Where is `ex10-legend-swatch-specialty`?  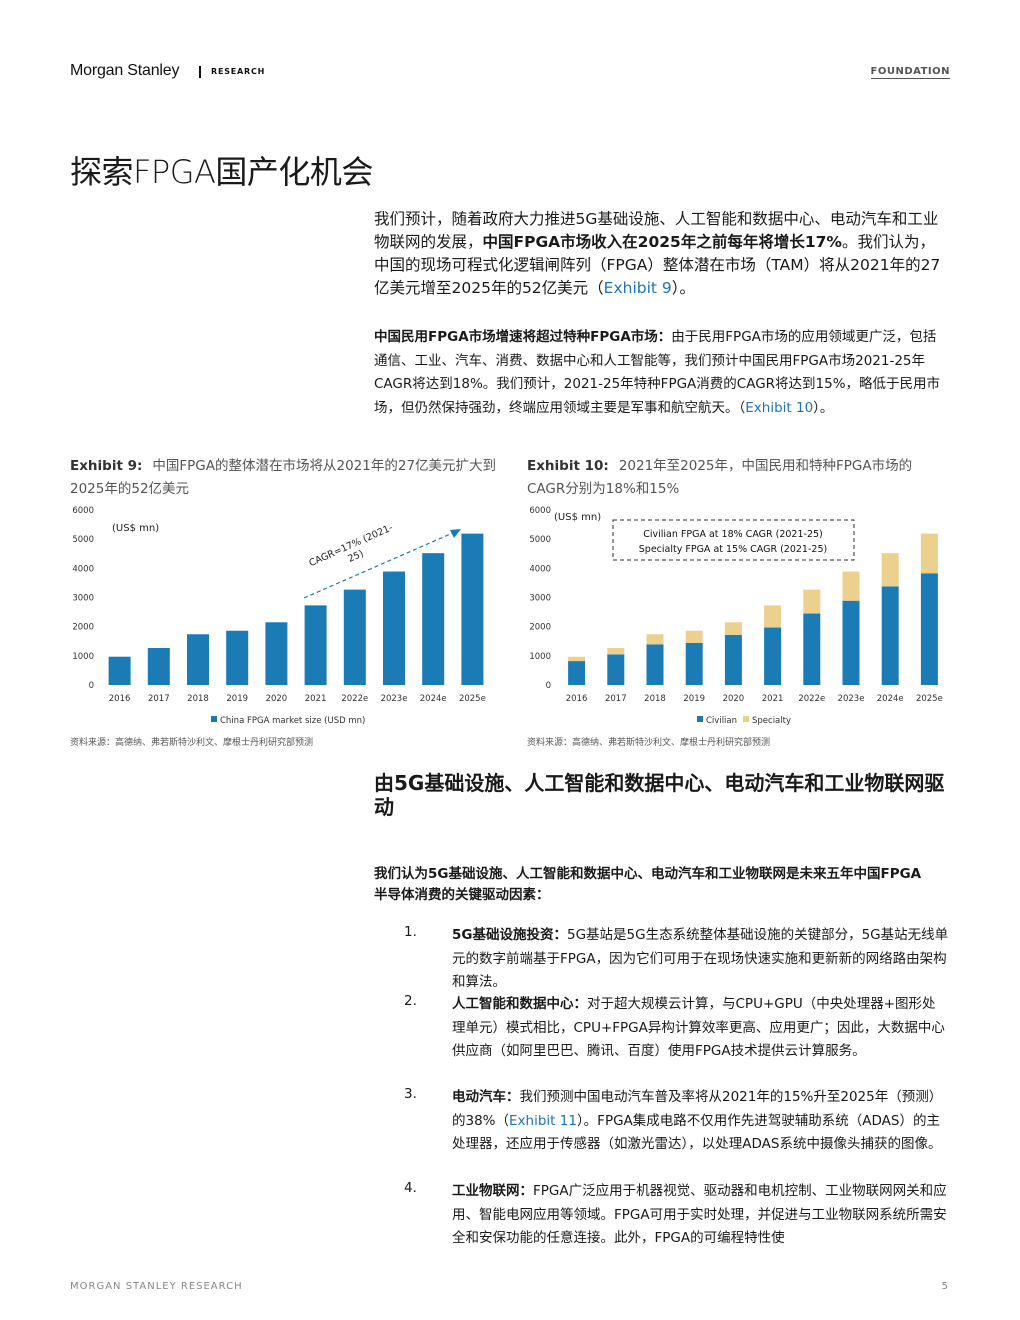
ex10-legend-swatch-specialty is located at coordinates (746, 719).